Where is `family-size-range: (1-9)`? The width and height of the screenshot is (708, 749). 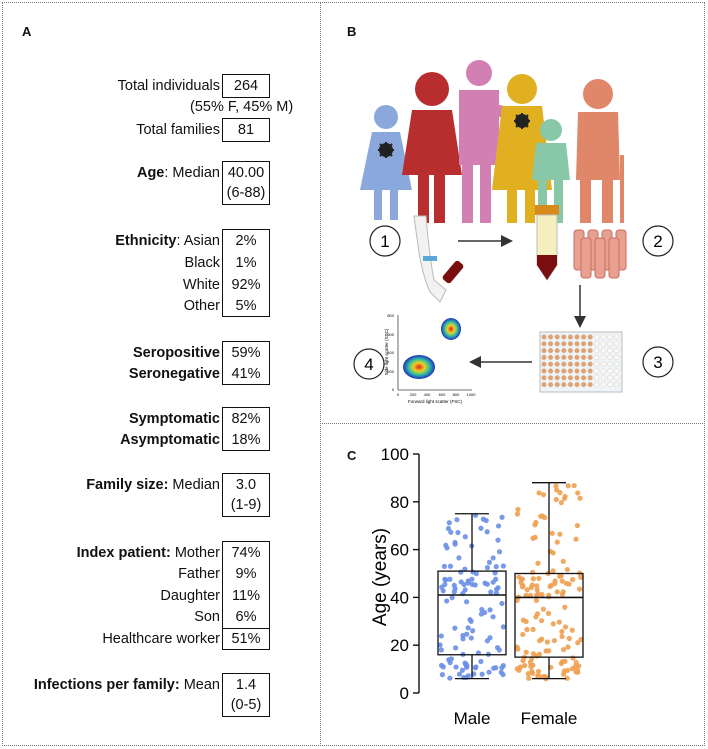 family-size-range: (1-9) is located at coordinates (246, 505).